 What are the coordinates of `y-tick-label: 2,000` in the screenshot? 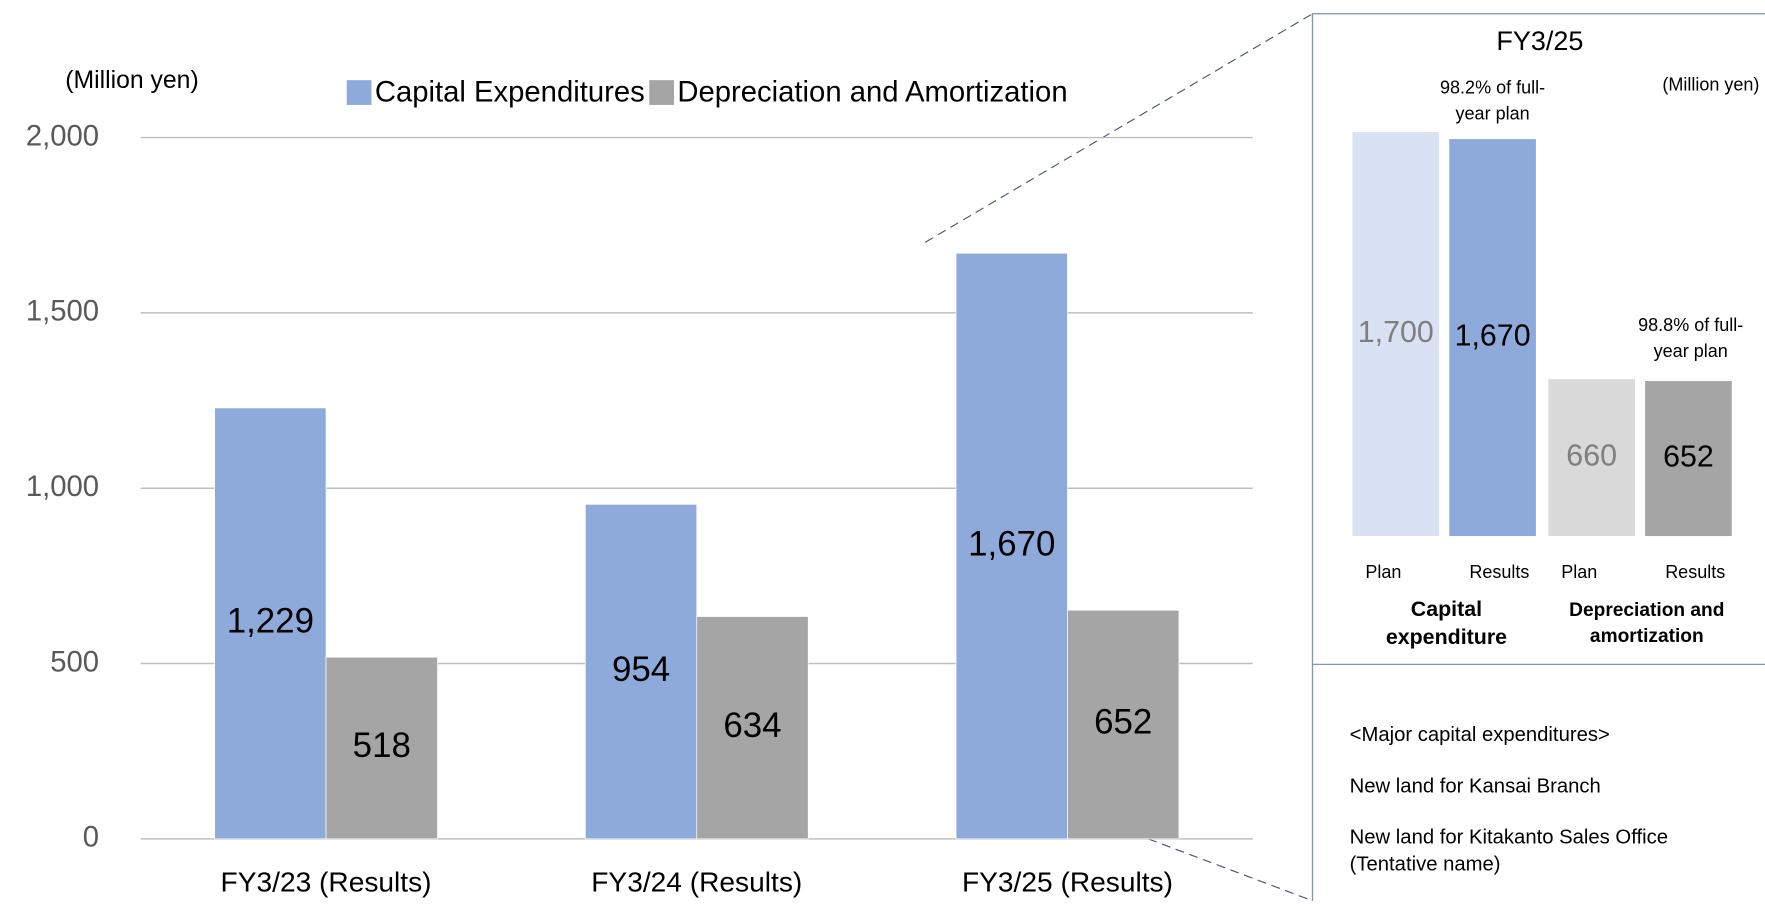 It's located at (62, 136).